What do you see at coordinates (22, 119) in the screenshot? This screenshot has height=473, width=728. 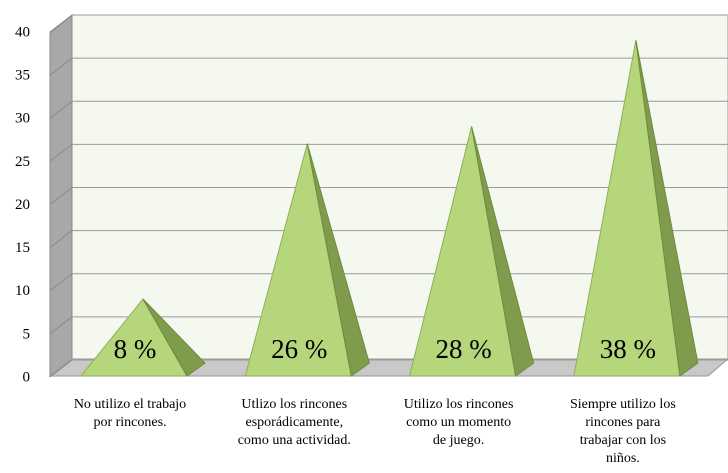 I see `y-tick-label: 30` at bounding box center [22, 119].